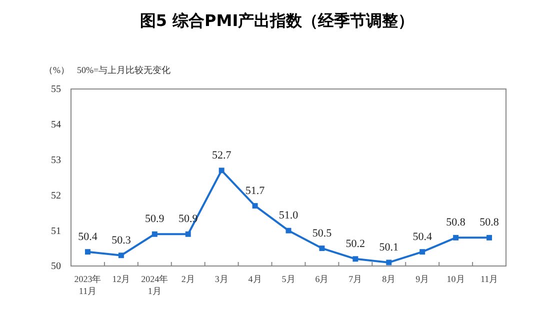  Describe the element at coordinates (56, 90) in the screenshot. I see `y-tick-label: 55` at that location.